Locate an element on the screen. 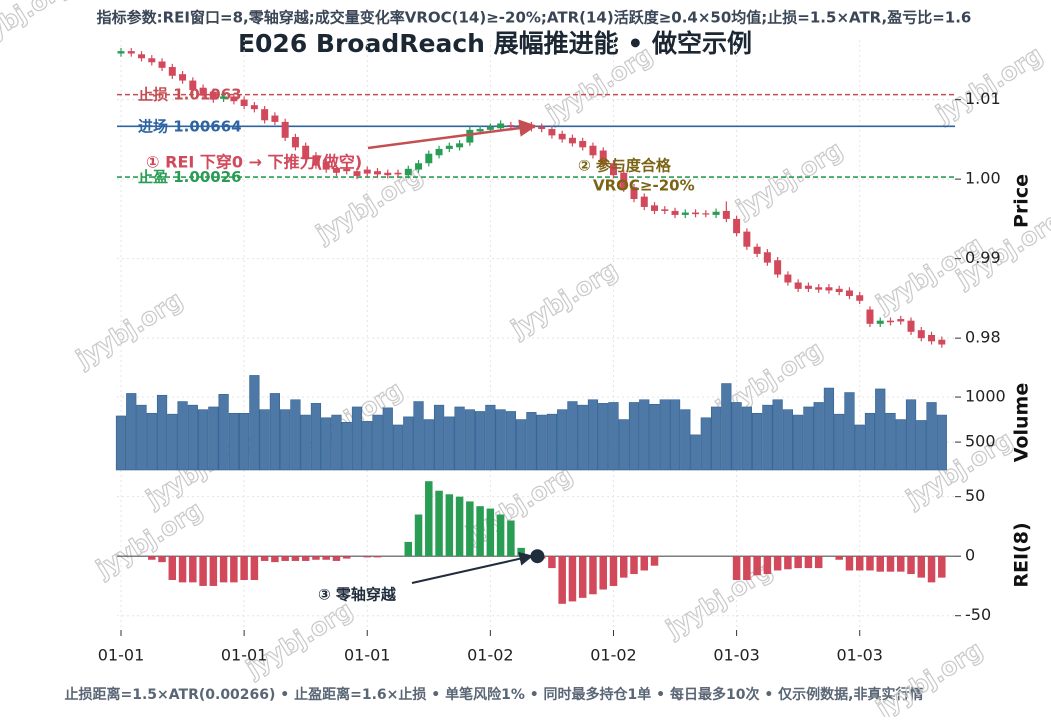 The width and height of the screenshot is (1051, 721). y-tick-label: 1.00 is located at coordinates (983, 178).